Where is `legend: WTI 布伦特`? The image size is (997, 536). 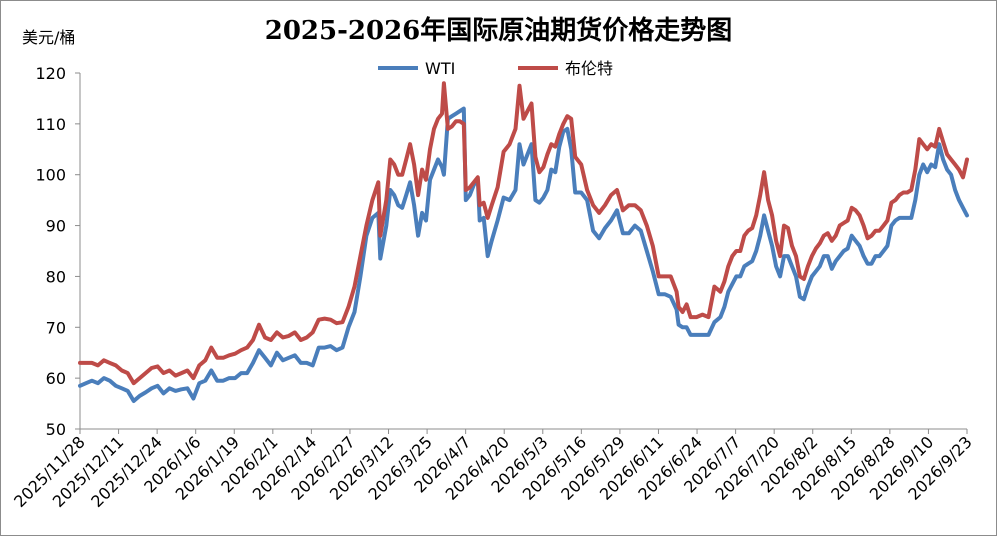
legend: WTI 布伦特 is located at coordinates (495, 68).